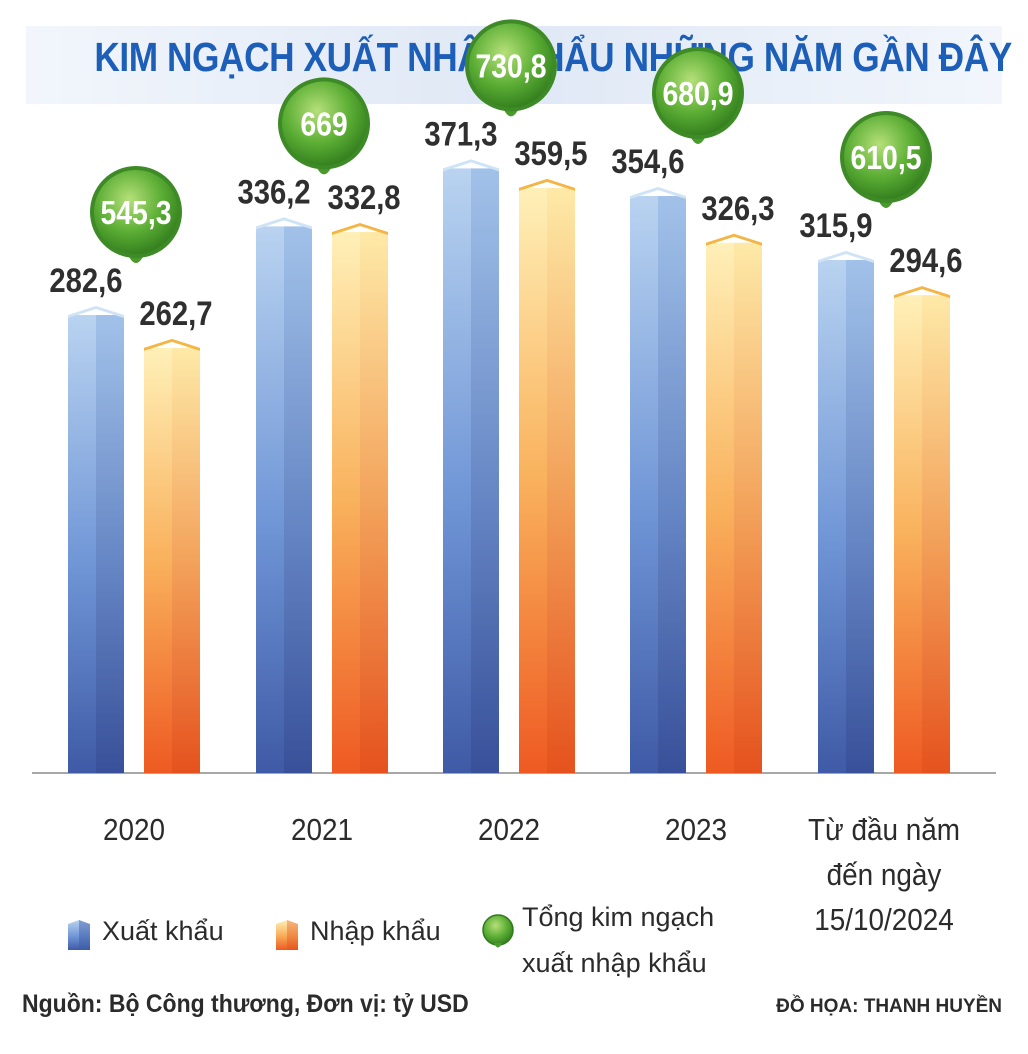  Describe the element at coordinates (363, 197) in the screenshot. I see `import-value-label: 332,8` at that location.